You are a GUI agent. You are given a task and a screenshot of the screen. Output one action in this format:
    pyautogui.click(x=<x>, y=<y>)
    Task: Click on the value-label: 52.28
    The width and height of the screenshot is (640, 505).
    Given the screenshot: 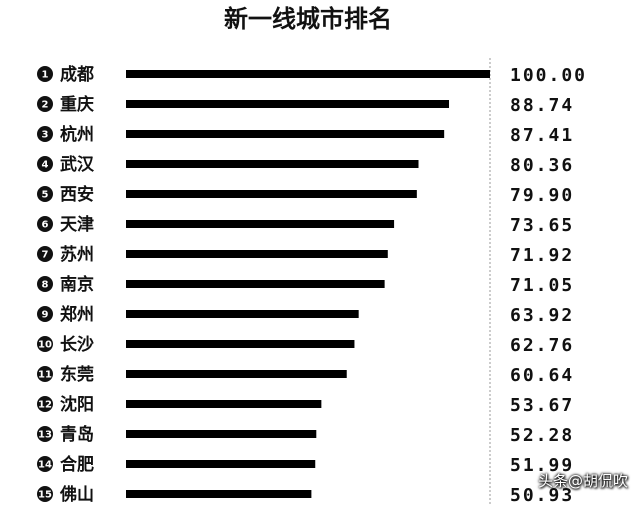 What is the action you would take?
    pyautogui.click(x=542, y=435)
    